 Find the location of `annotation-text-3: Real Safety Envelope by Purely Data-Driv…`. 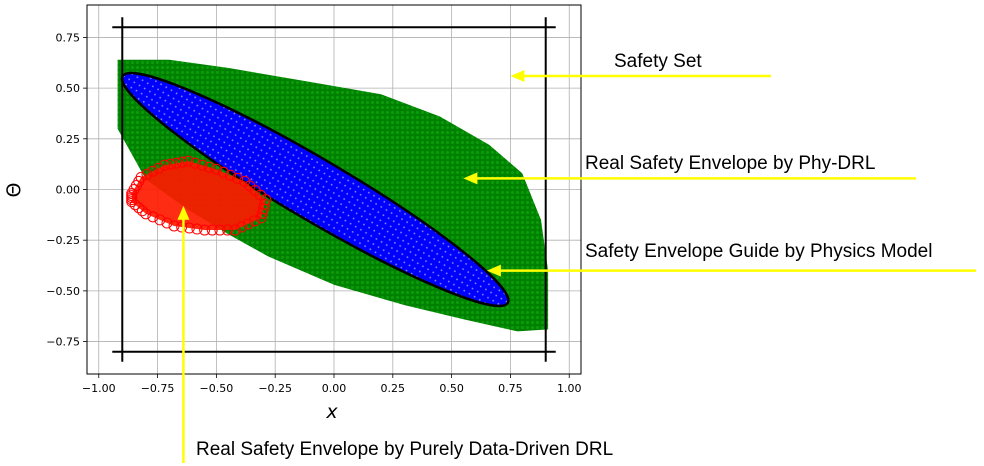

annotation-text-3: Real Safety Envelope by Purely Data-Driv… is located at coordinates (404, 449).